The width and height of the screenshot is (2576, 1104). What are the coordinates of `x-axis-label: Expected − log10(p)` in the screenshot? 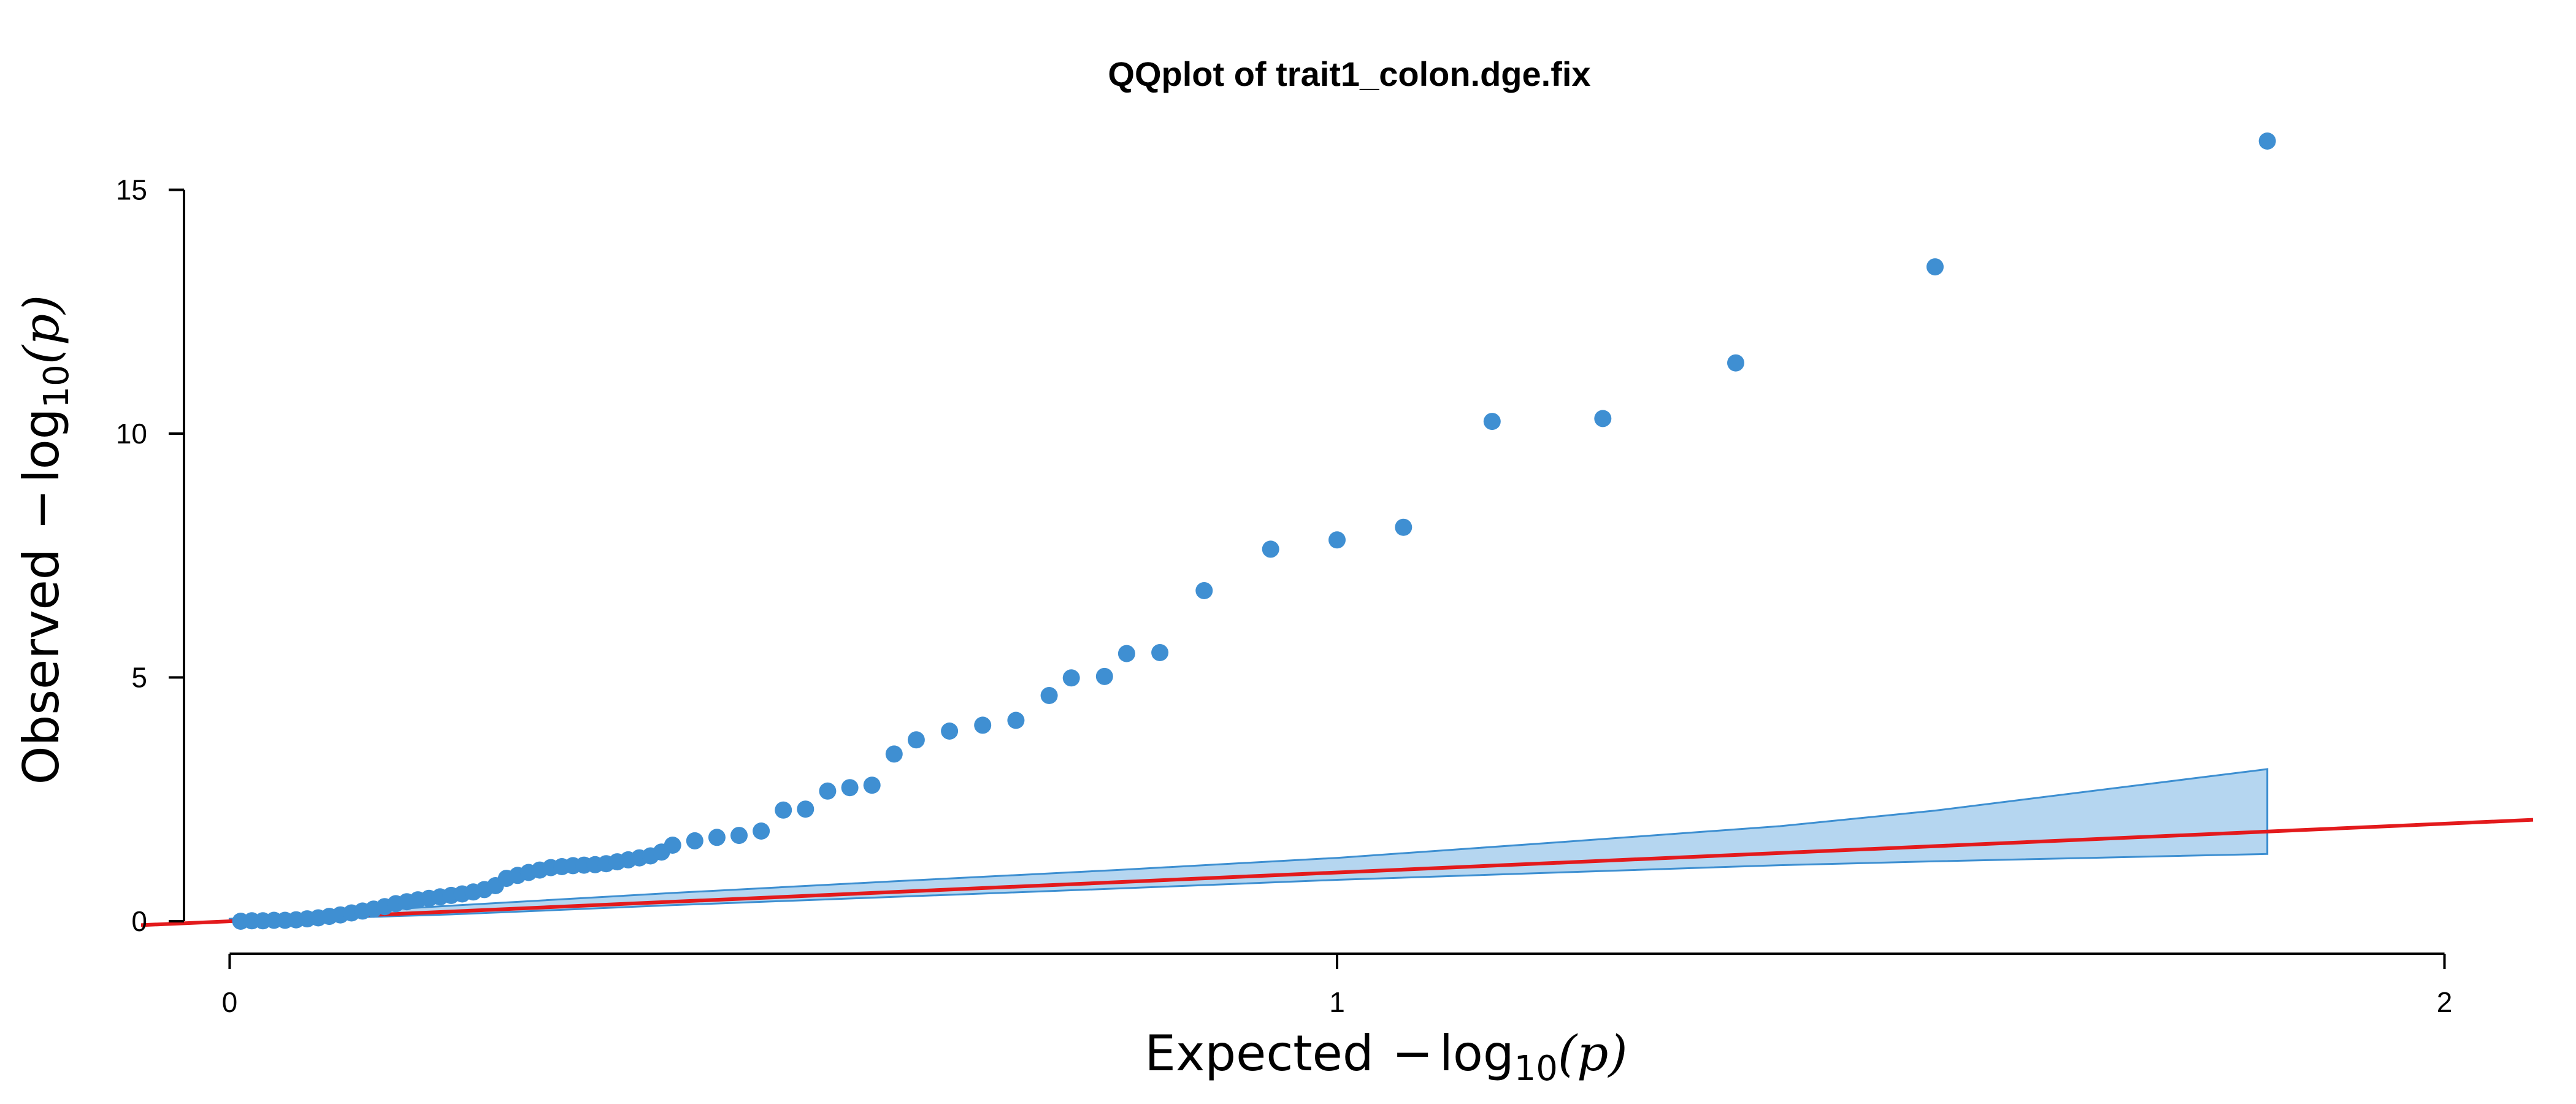 It's located at (1385, 1057).